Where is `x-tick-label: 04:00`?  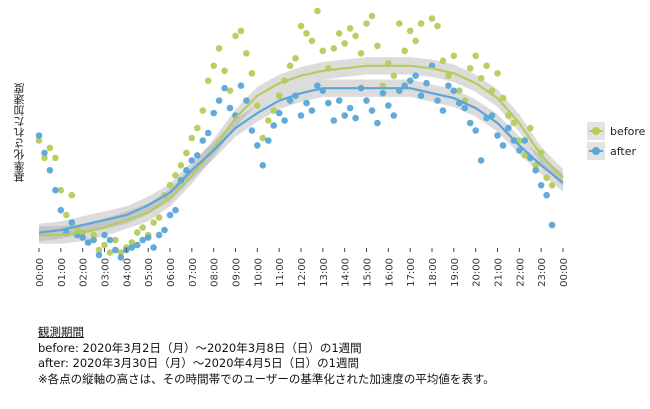
x-tick-label: 04:00 is located at coordinates (127, 272).